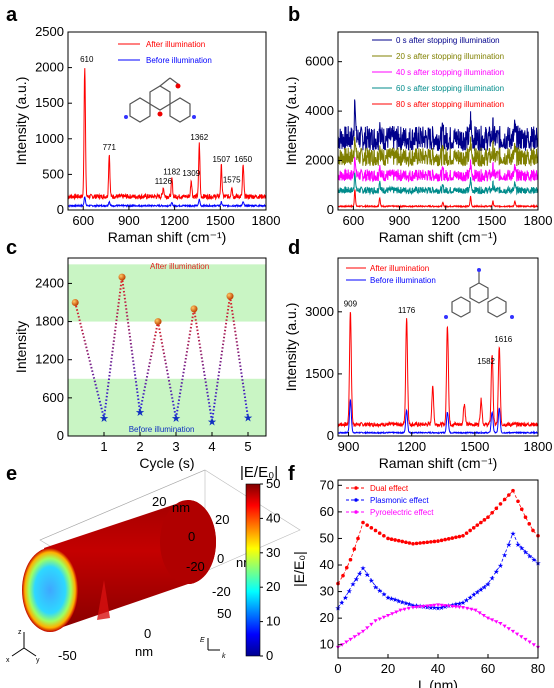 The width and height of the screenshot is (554, 688). What do you see at coordinates (220, 558) in the screenshot?
I see `e-y-tick-1: 0` at bounding box center [220, 558].